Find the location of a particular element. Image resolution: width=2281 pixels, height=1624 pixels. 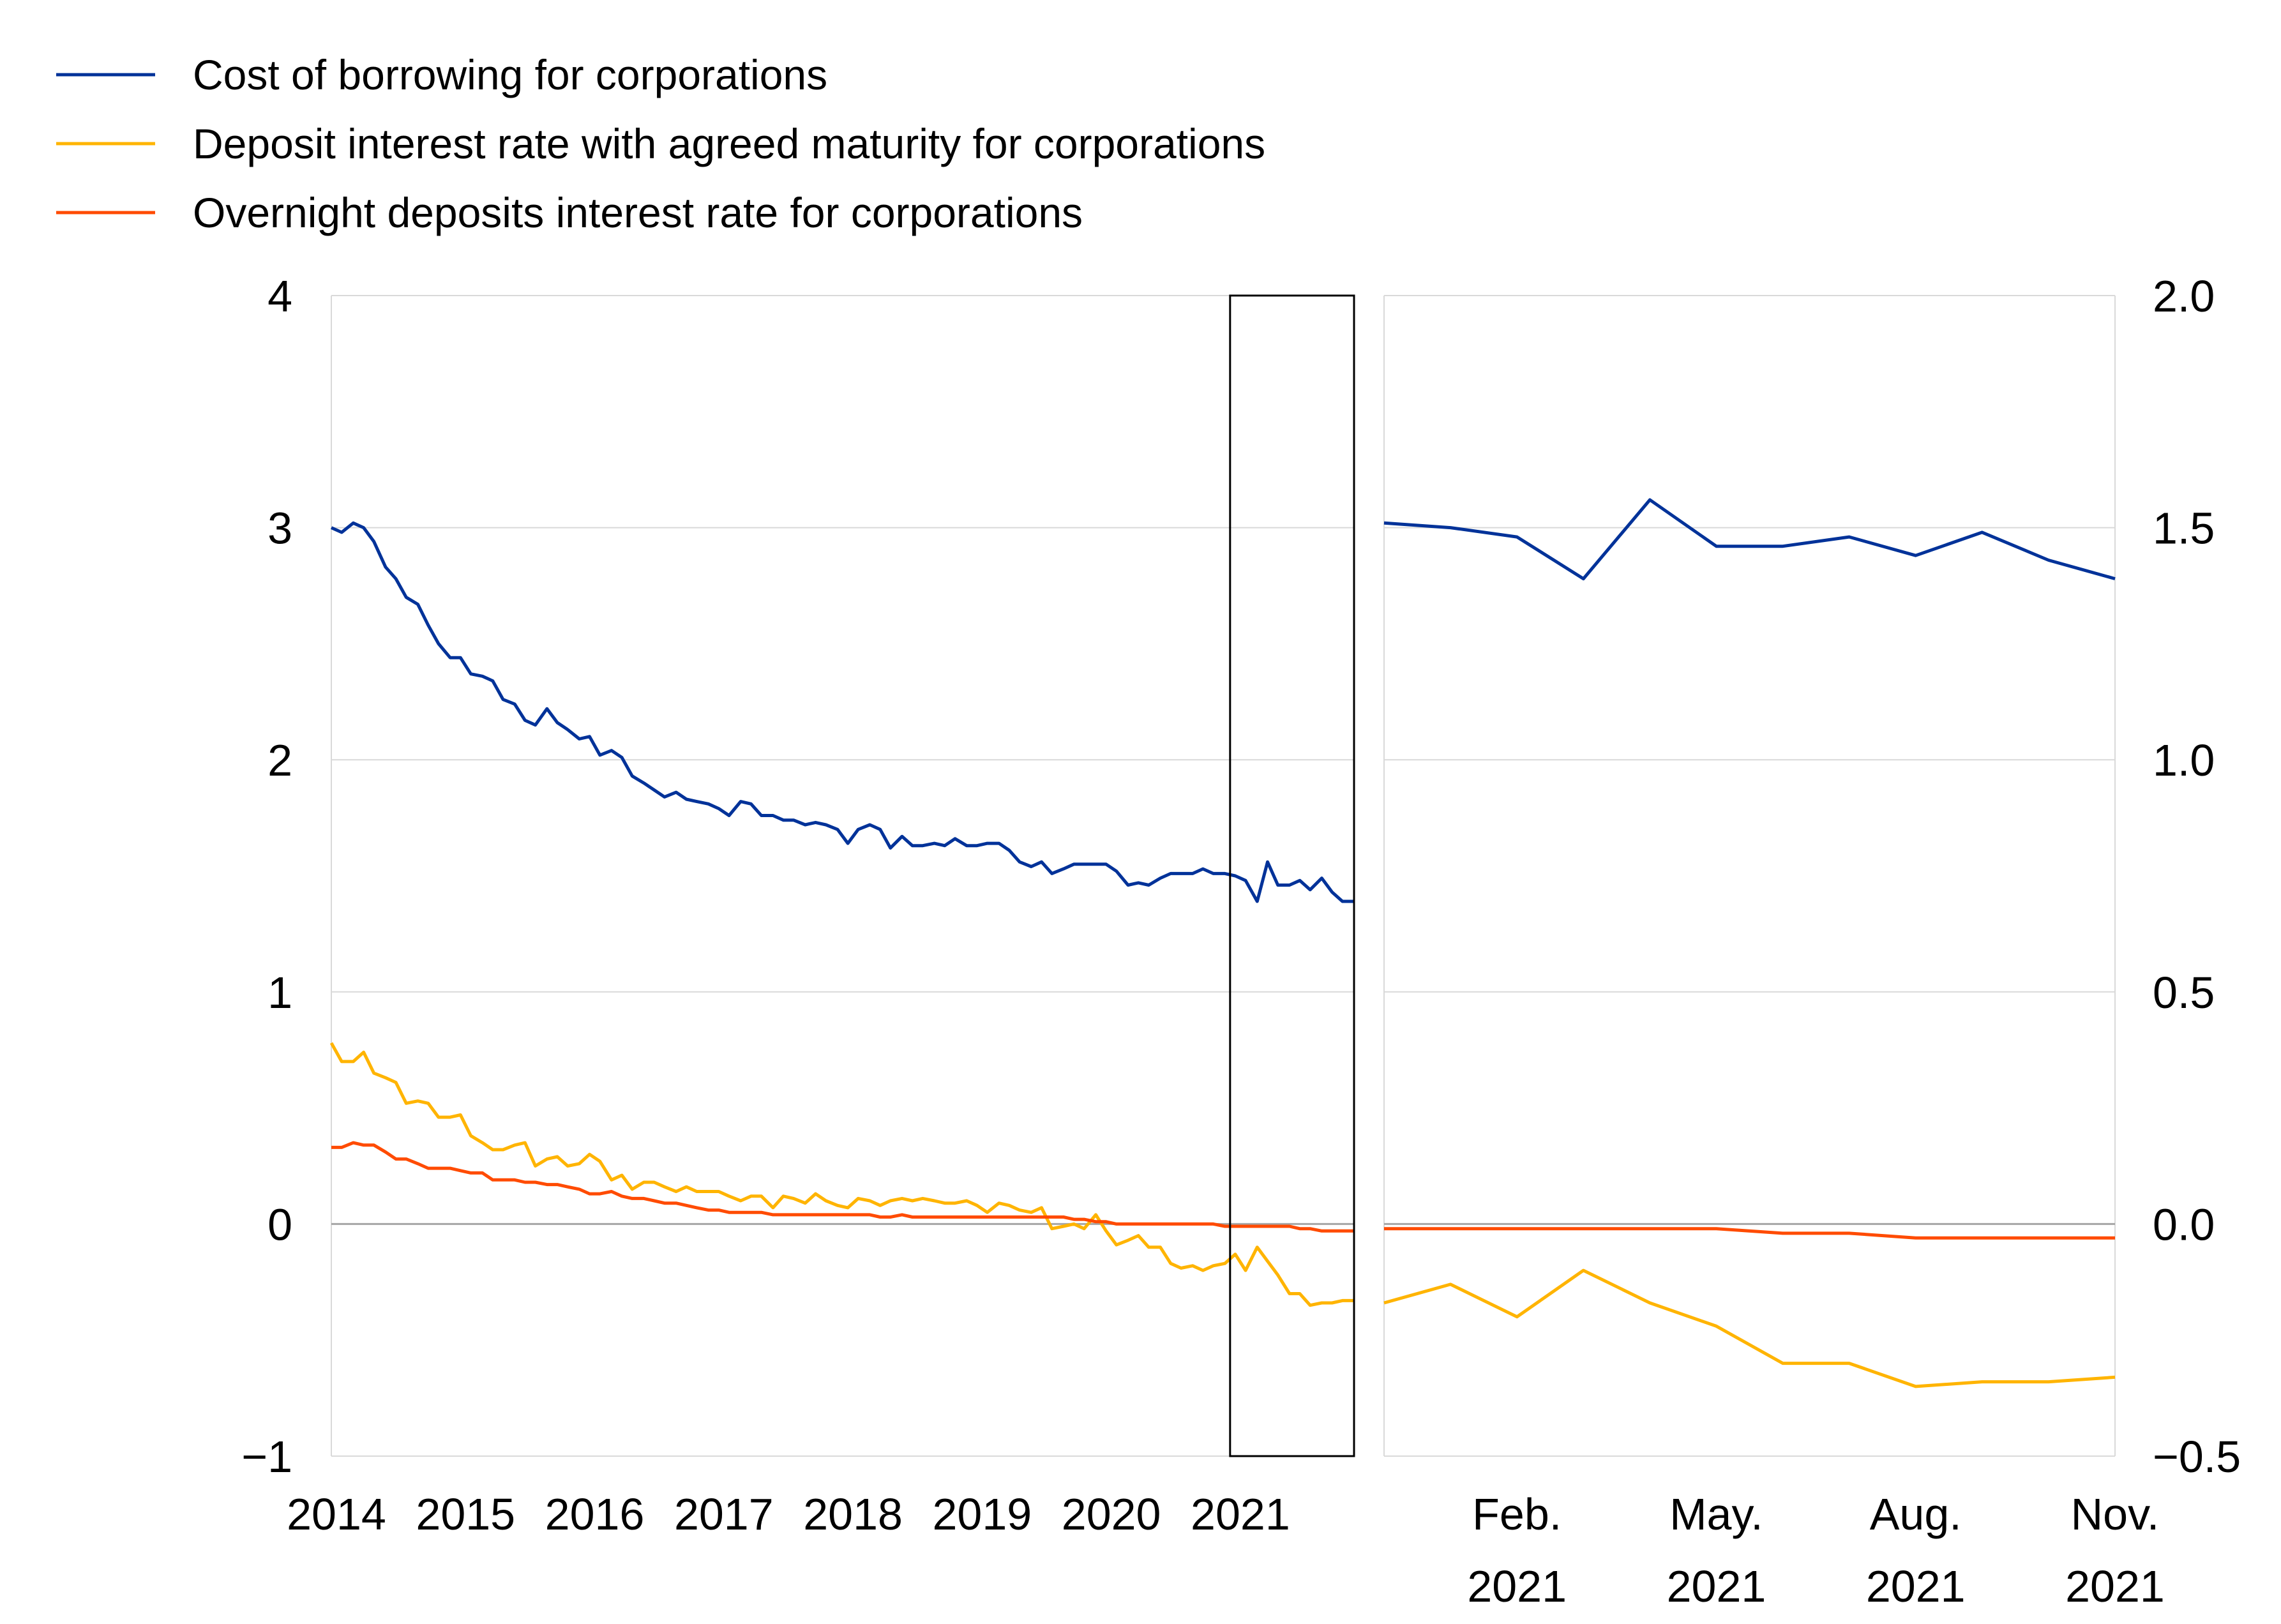

left-y-tick-label-1: 0 is located at coordinates (279, 1224).